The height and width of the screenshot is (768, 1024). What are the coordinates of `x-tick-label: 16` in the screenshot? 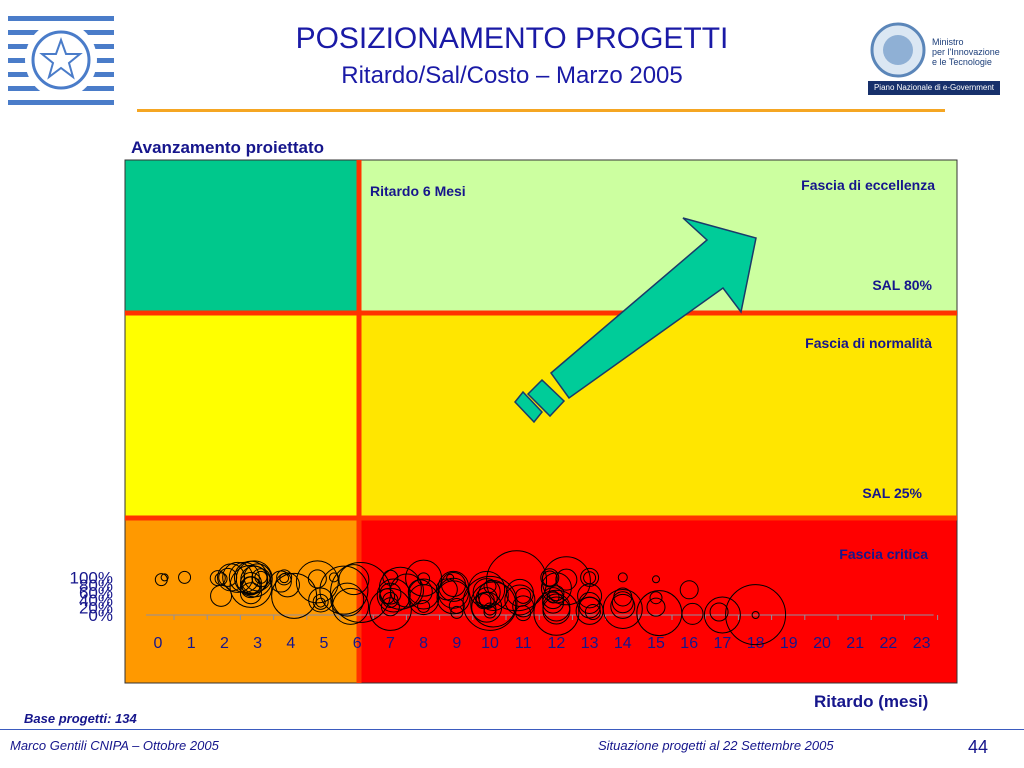 It's located at (689, 643).